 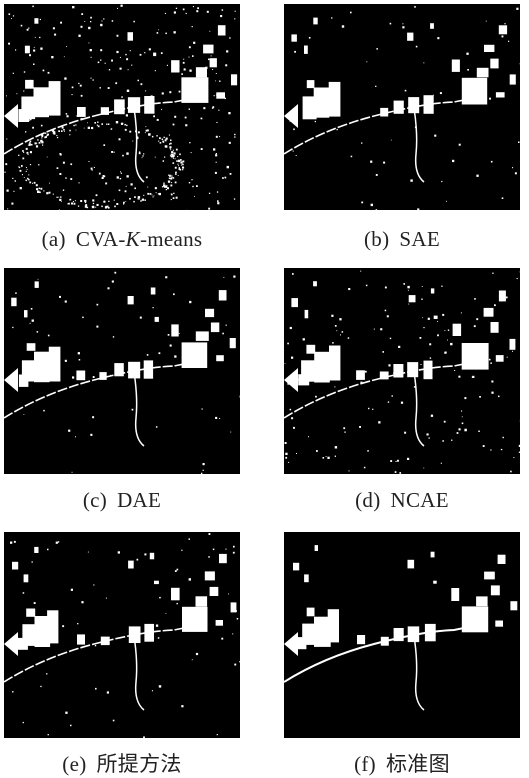 I want to click on change-map-ncae, so click(x=402, y=371).